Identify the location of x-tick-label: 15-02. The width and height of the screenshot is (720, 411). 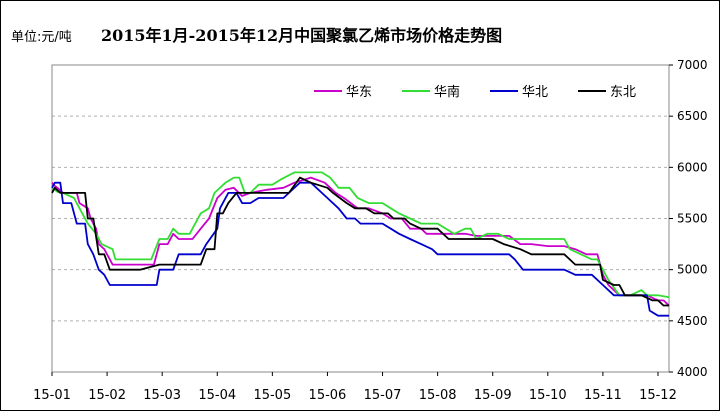
(107, 395).